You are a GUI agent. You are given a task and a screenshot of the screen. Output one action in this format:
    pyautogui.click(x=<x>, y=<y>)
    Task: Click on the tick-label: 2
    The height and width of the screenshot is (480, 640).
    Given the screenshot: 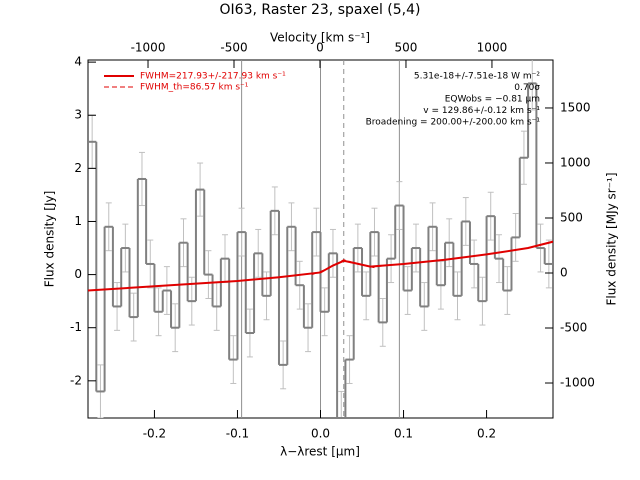 What is the action you would take?
    pyautogui.click(x=78, y=168)
    